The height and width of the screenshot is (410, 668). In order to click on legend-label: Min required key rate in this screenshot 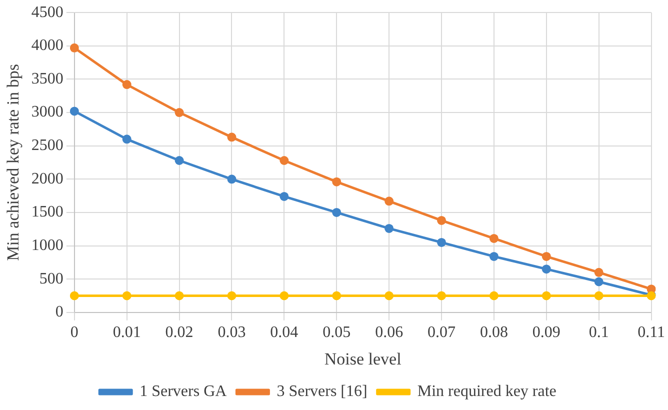, I will do `click(486, 391)`.